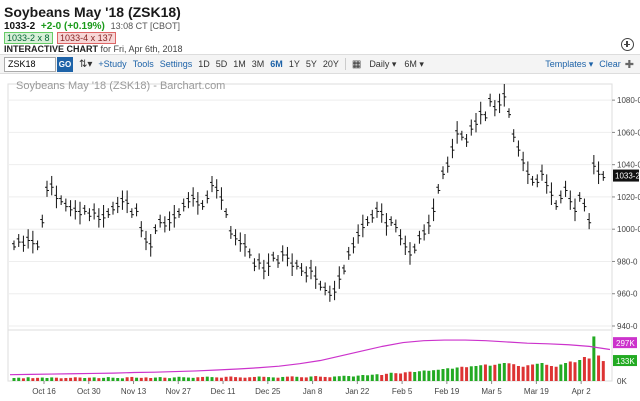  Describe the element at coordinates (28, 38) in the screenshot. I see `bid-badge: 1033-2 x 8` at that location.